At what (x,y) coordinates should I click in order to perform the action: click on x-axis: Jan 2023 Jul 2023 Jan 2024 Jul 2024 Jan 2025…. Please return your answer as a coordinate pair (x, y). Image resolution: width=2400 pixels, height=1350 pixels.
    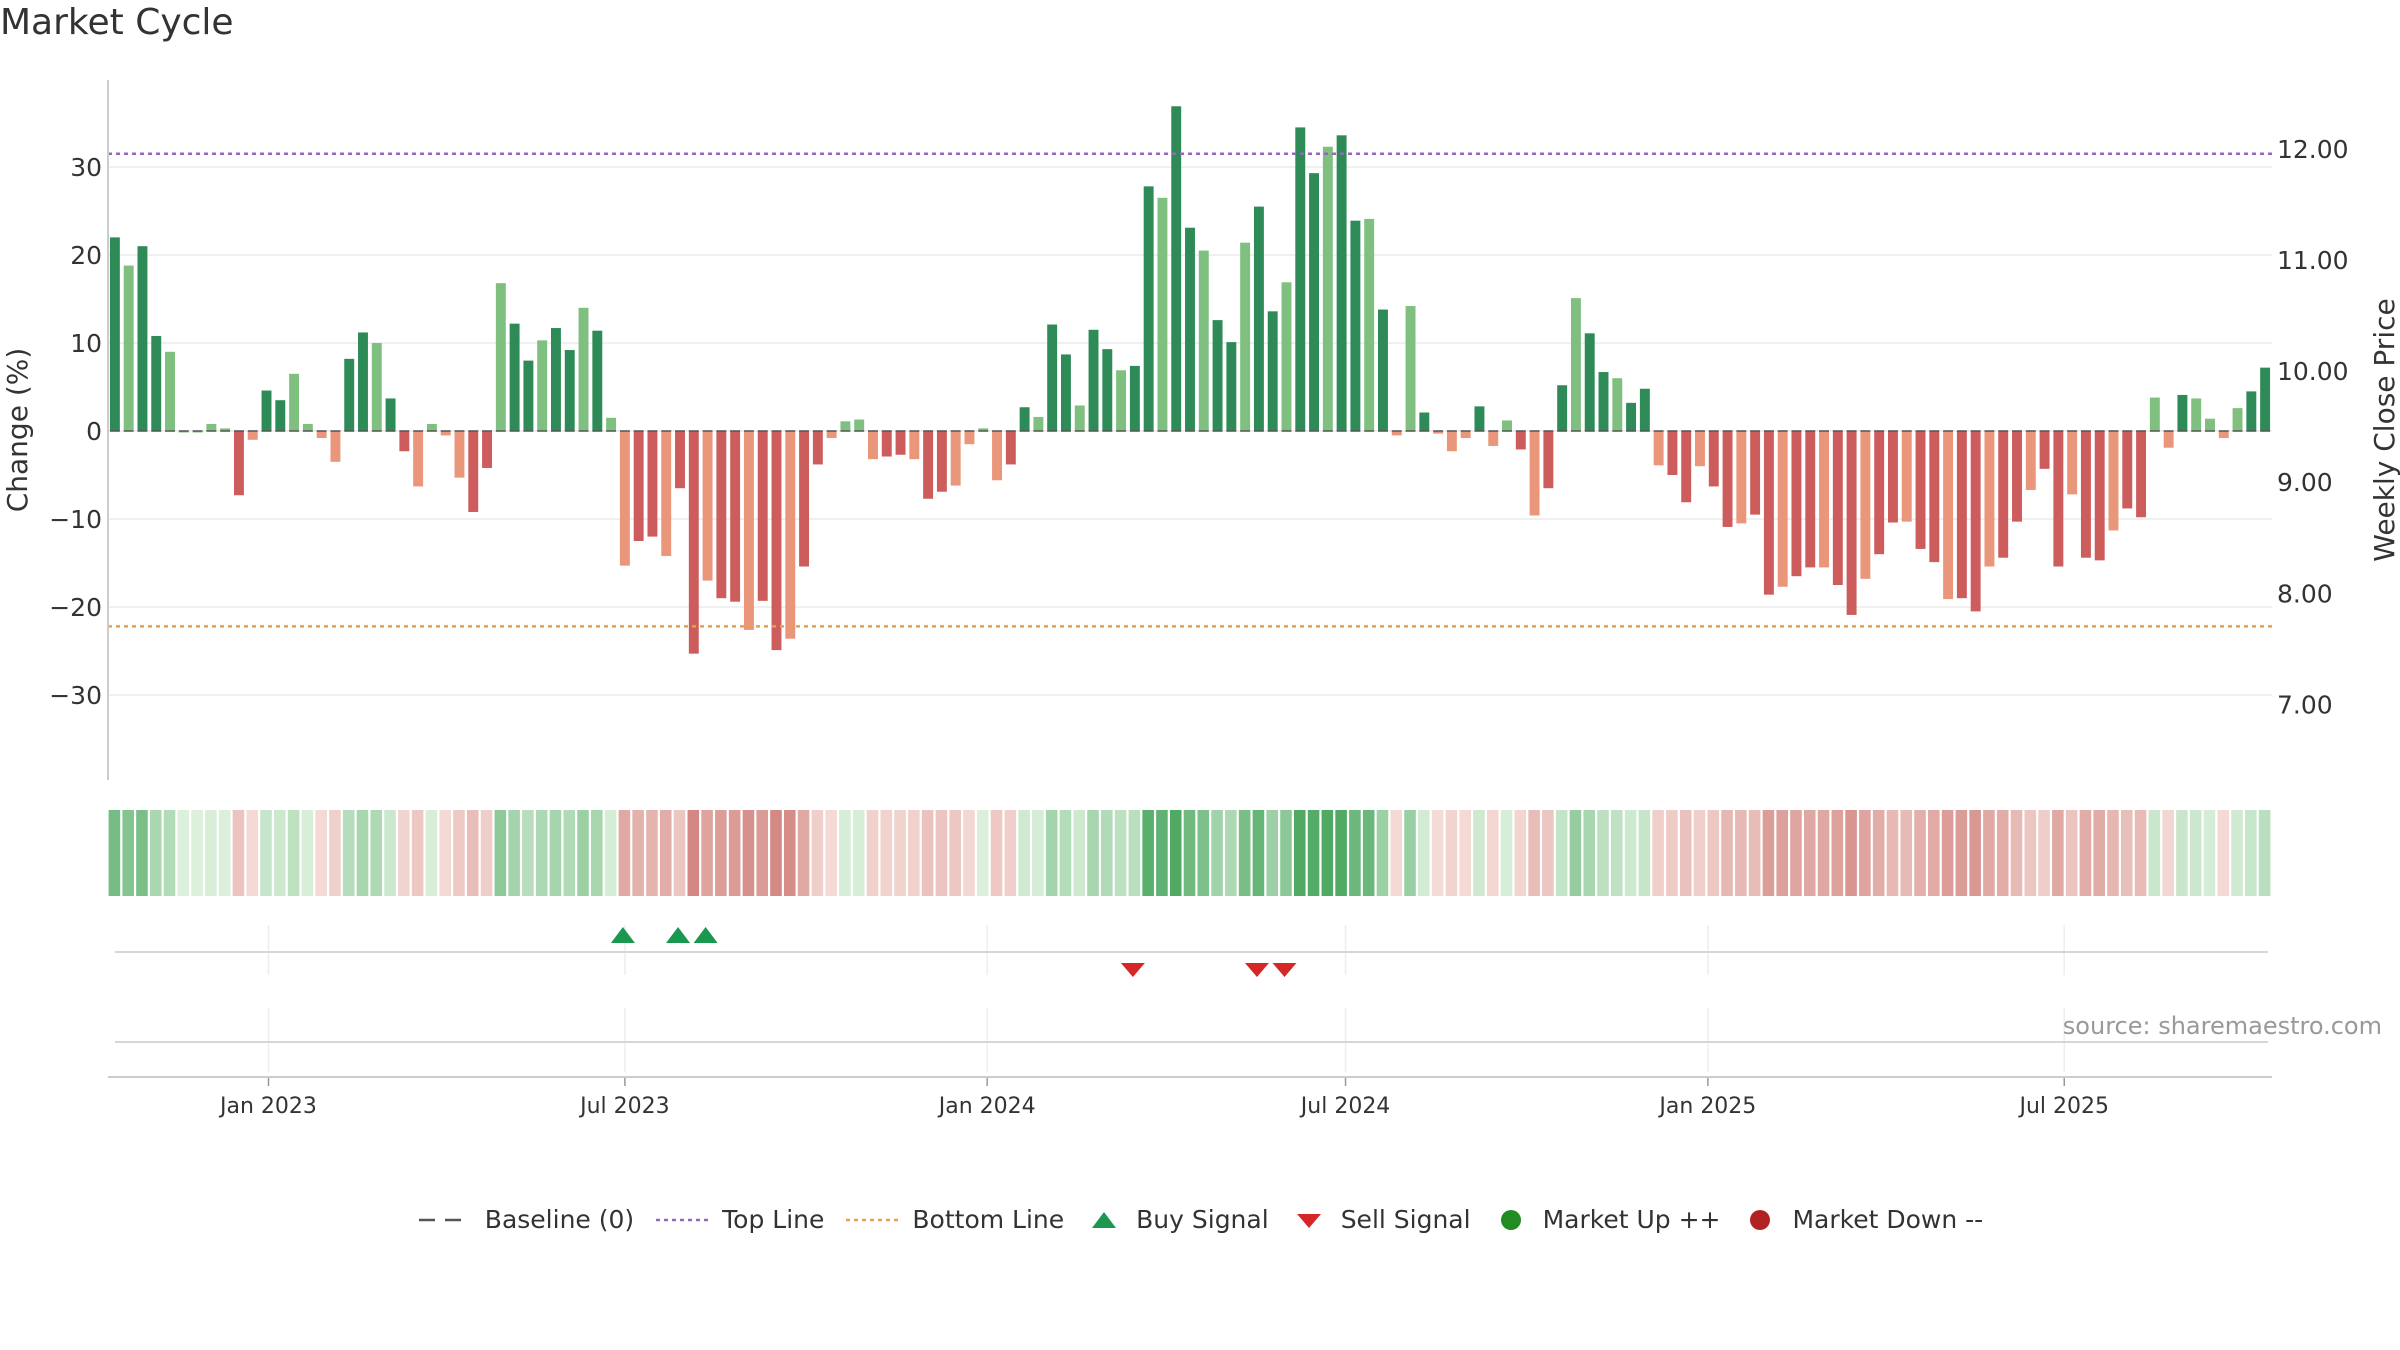
    Looking at the image, I should click on (1190, 1097).